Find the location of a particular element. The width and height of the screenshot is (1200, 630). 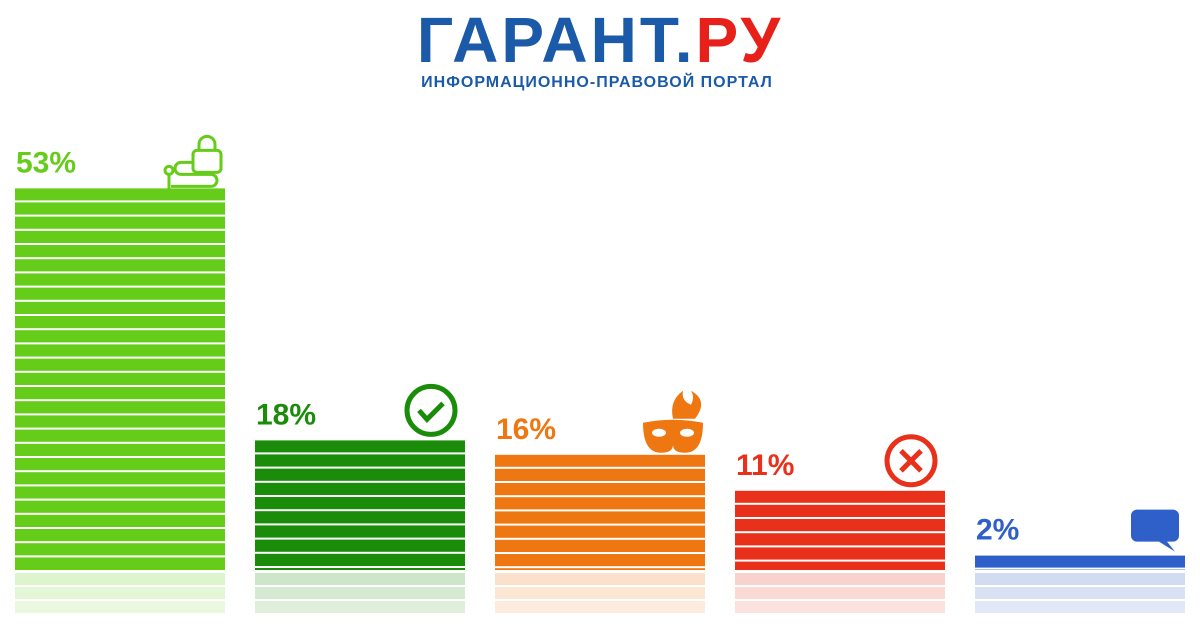

icon-check is located at coordinates (431, 410).